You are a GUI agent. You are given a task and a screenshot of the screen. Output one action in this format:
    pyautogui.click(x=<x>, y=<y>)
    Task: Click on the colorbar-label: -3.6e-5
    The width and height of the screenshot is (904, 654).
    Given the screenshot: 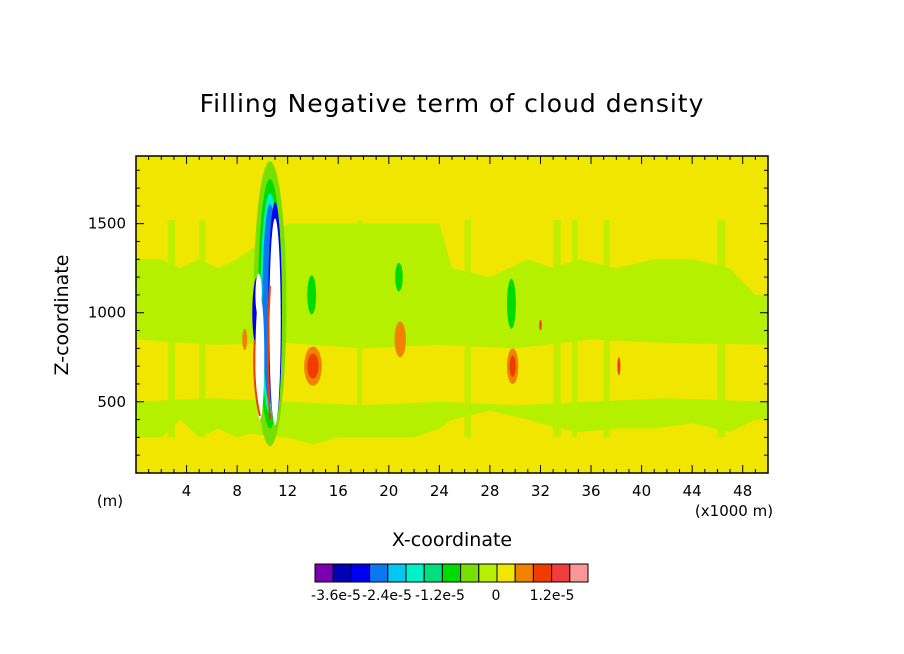 What is the action you would take?
    pyautogui.click(x=336, y=596)
    